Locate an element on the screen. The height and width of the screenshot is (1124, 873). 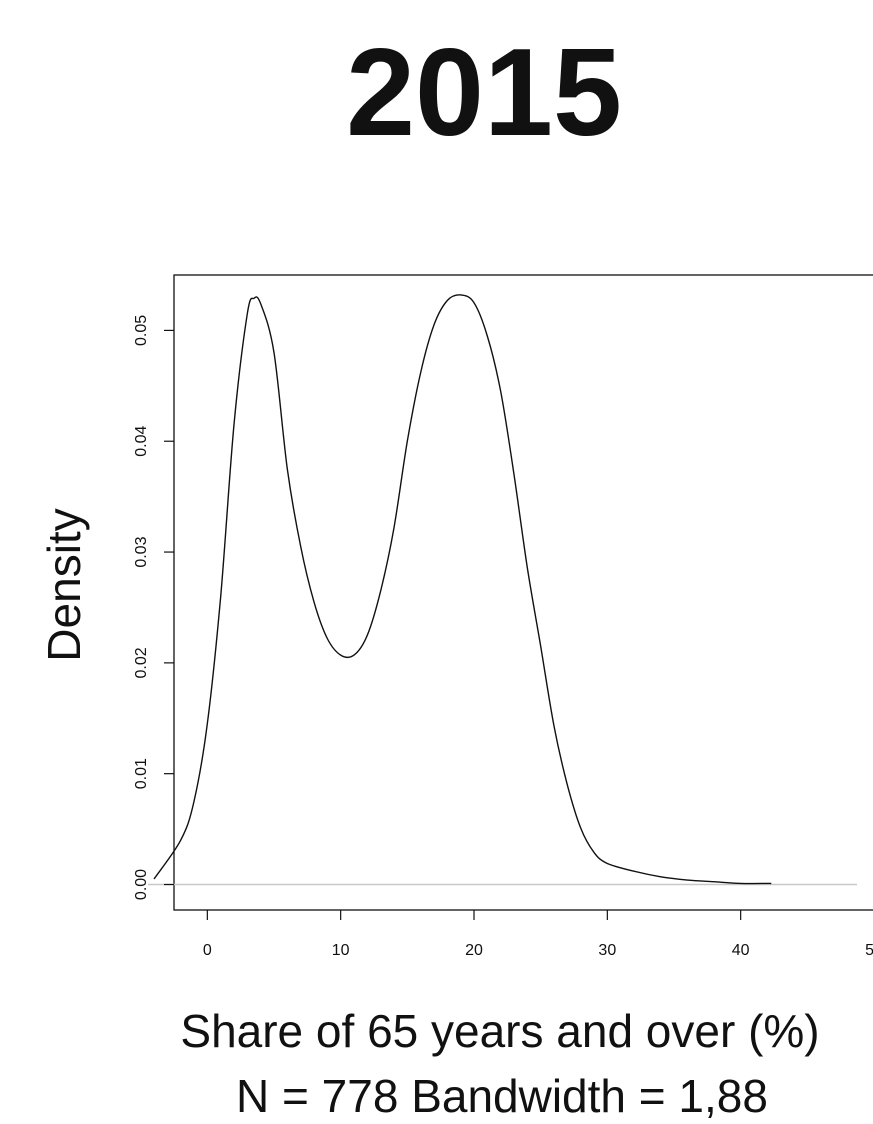
x-tick-label: 10 is located at coordinates (341, 950).